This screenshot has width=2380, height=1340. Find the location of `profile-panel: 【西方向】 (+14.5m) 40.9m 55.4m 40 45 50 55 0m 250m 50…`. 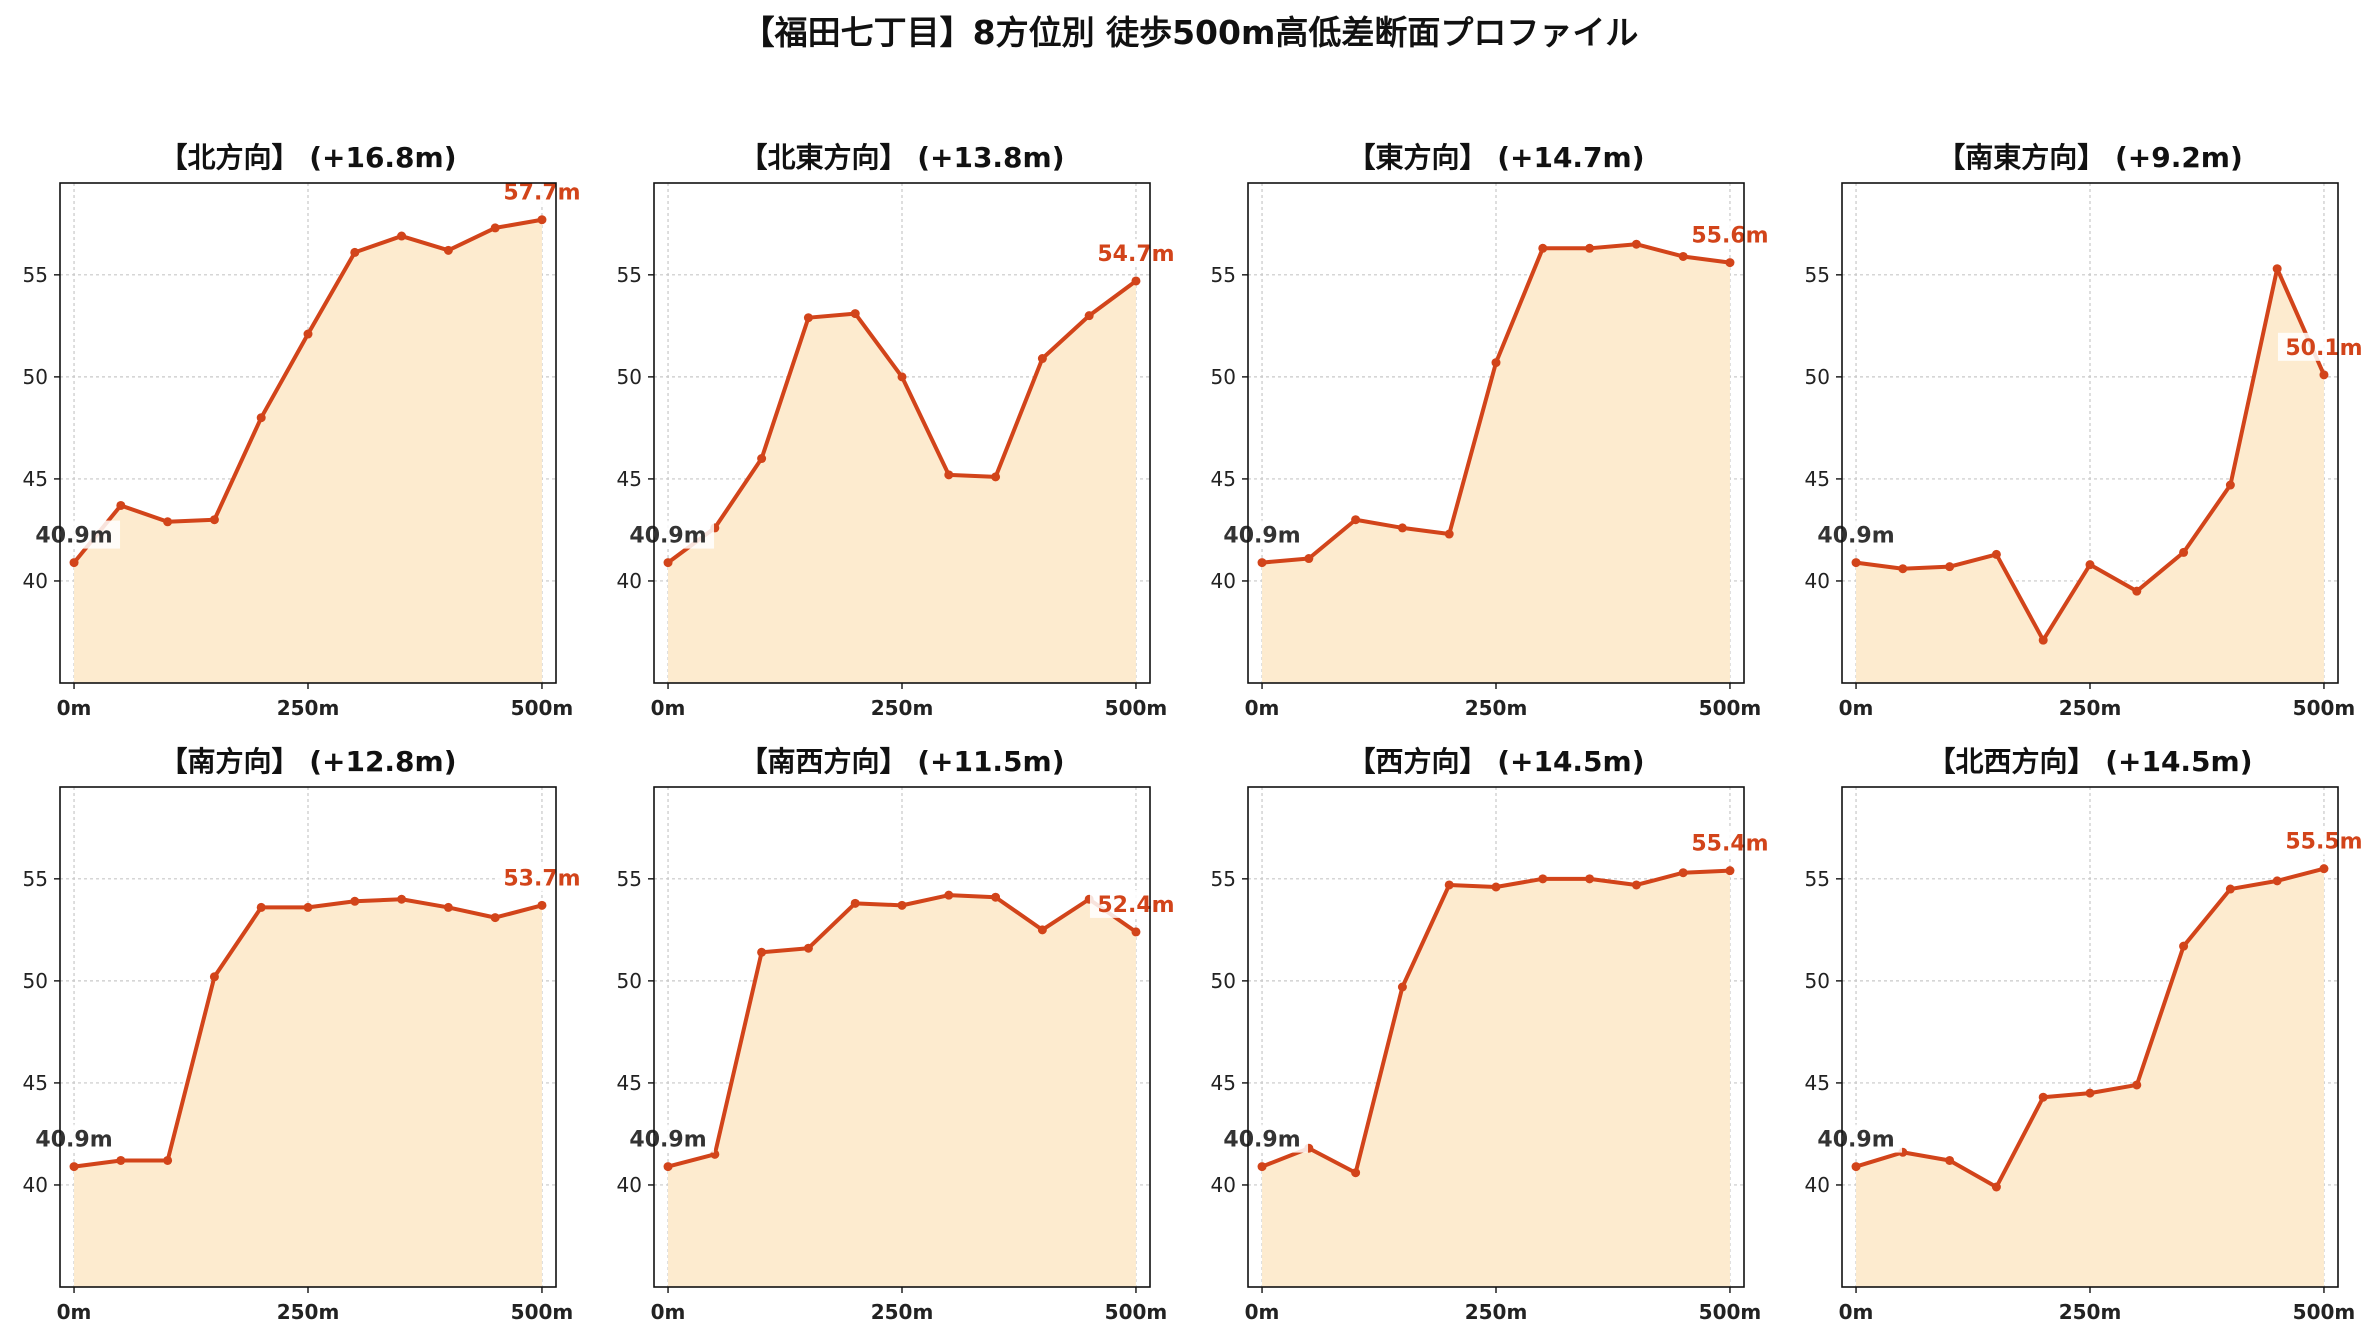

profile-panel: 【西方向】 (+14.5m) 40.9m 55.4m 40 45 50 55 0m 250m 50… is located at coordinates (1490, 1034).